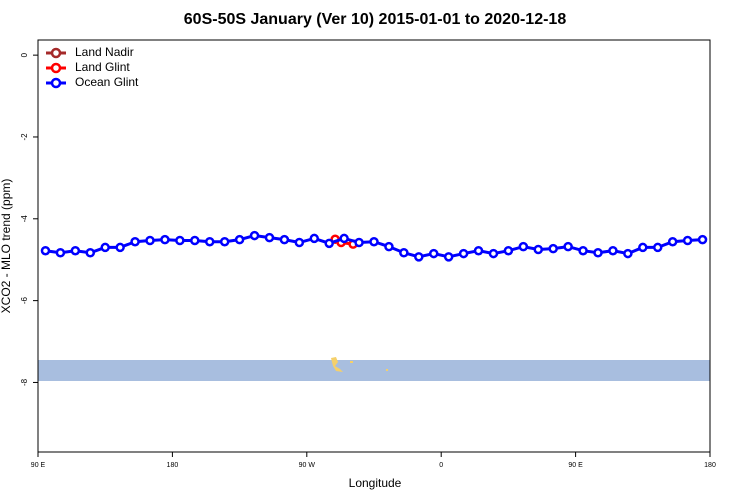  What do you see at coordinates (24, 301) in the screenshot?
I see `y-tick-label: -6` at bounding box center [24, 301].